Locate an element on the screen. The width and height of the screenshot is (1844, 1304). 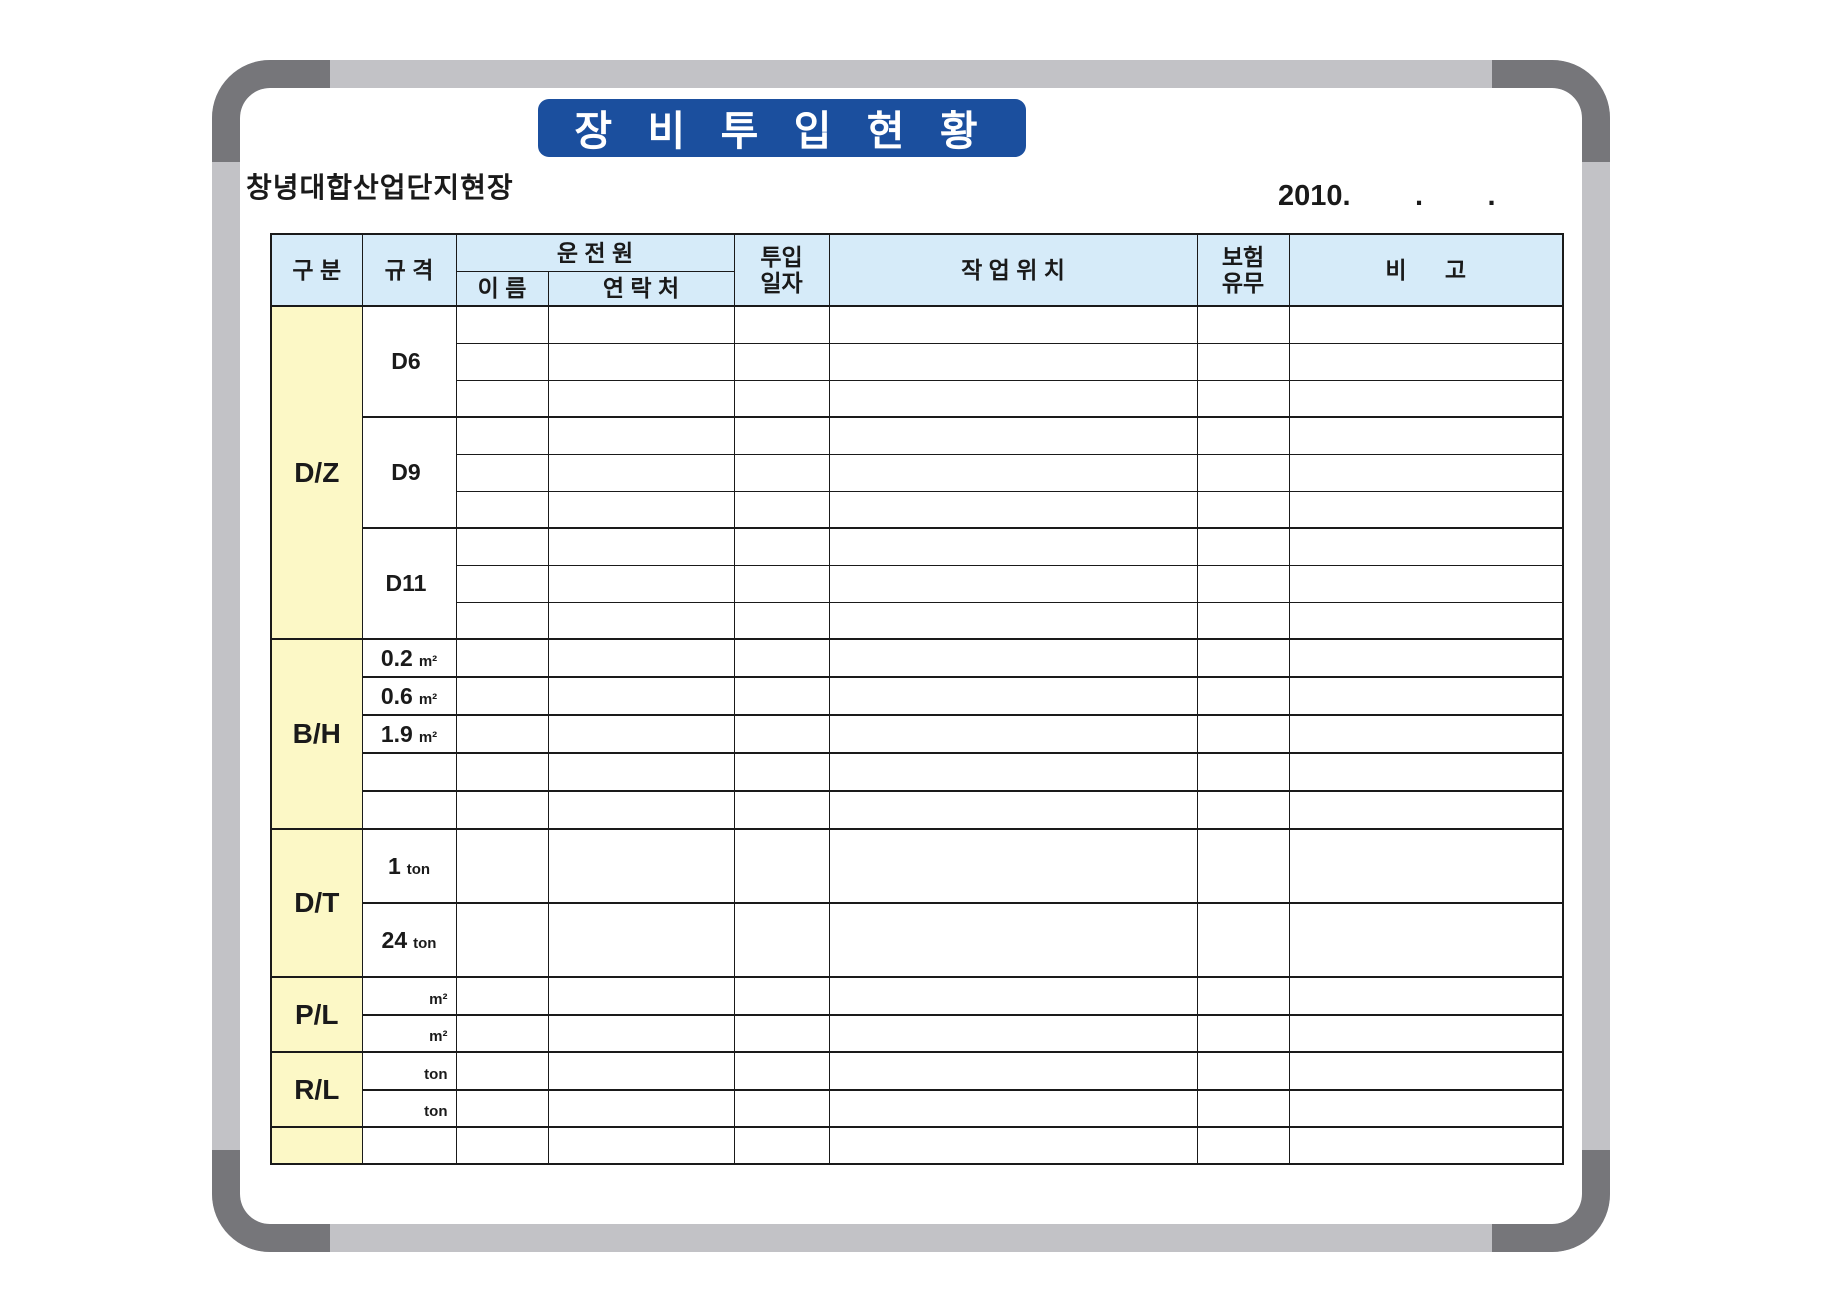
category-dz: D/Z is located at coordinates (316, 472).